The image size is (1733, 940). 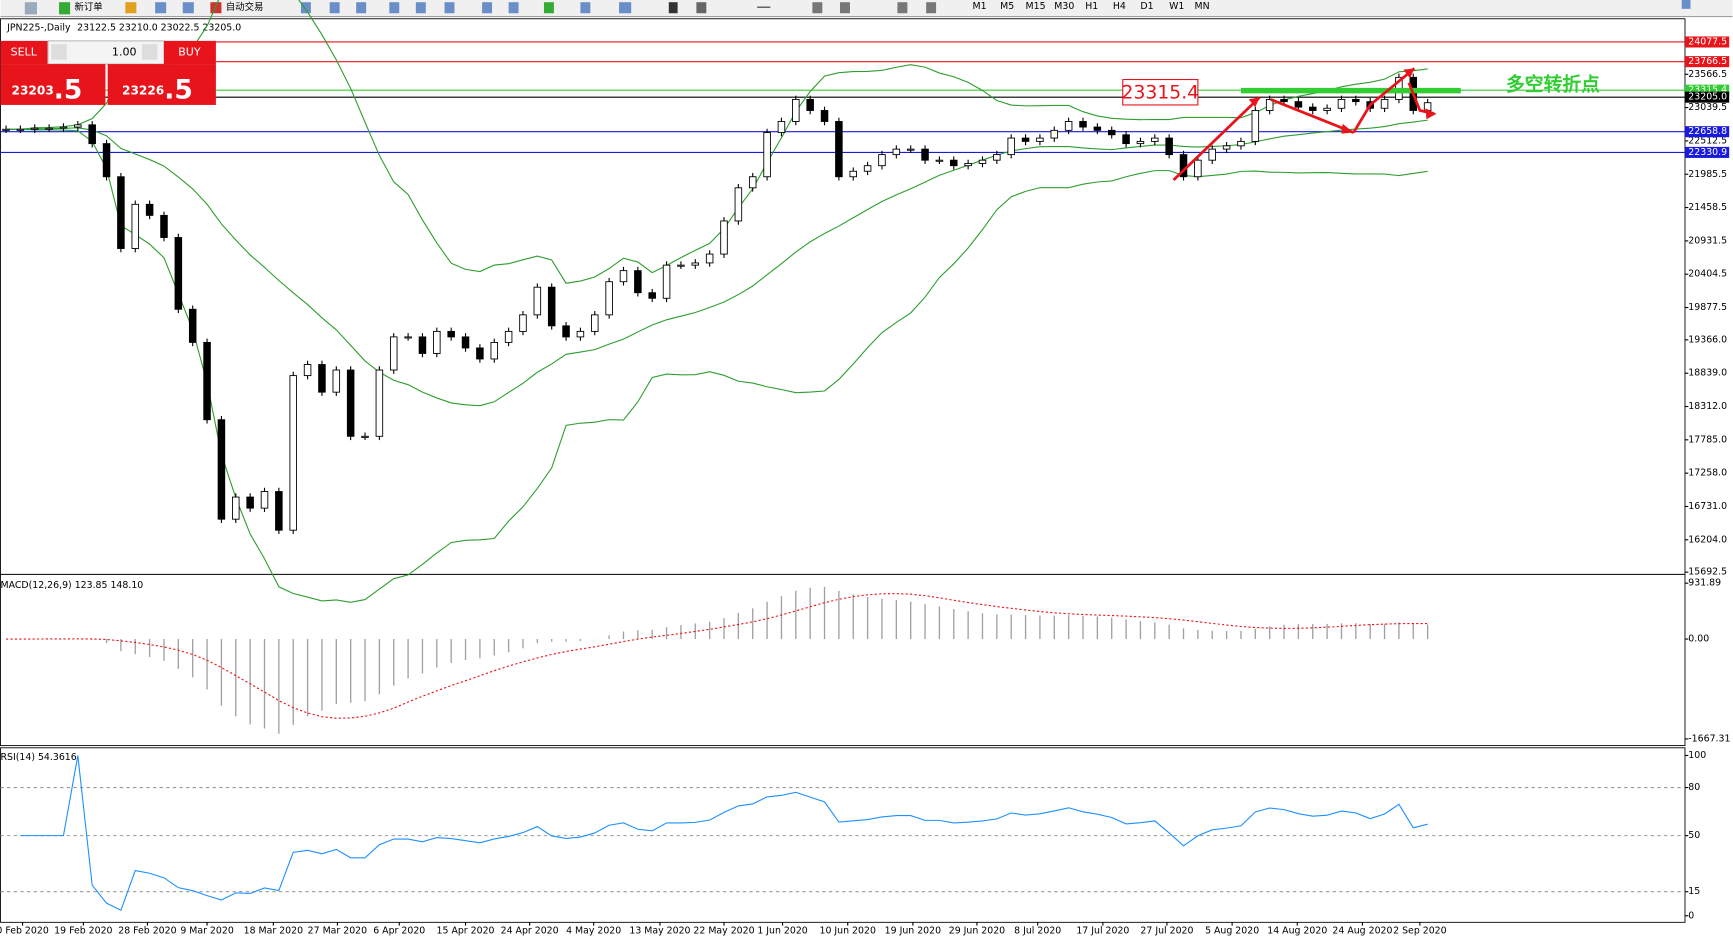 I want to click on sell-label: SELL, so click(x=24, y=51).